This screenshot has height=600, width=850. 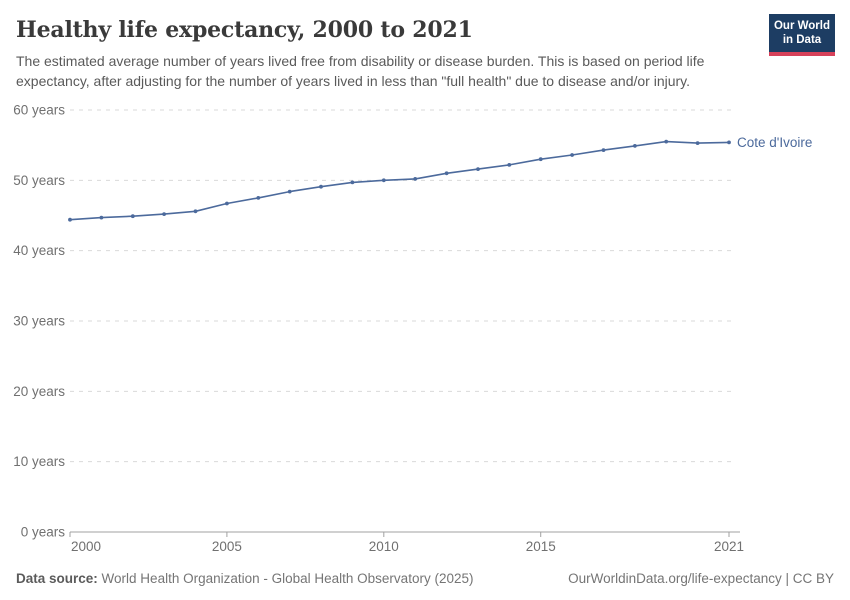 What do you see at coordinates (802, 40) in the screenshot?
I see `logo-line2: in Data` at bounding box center [802, 40].